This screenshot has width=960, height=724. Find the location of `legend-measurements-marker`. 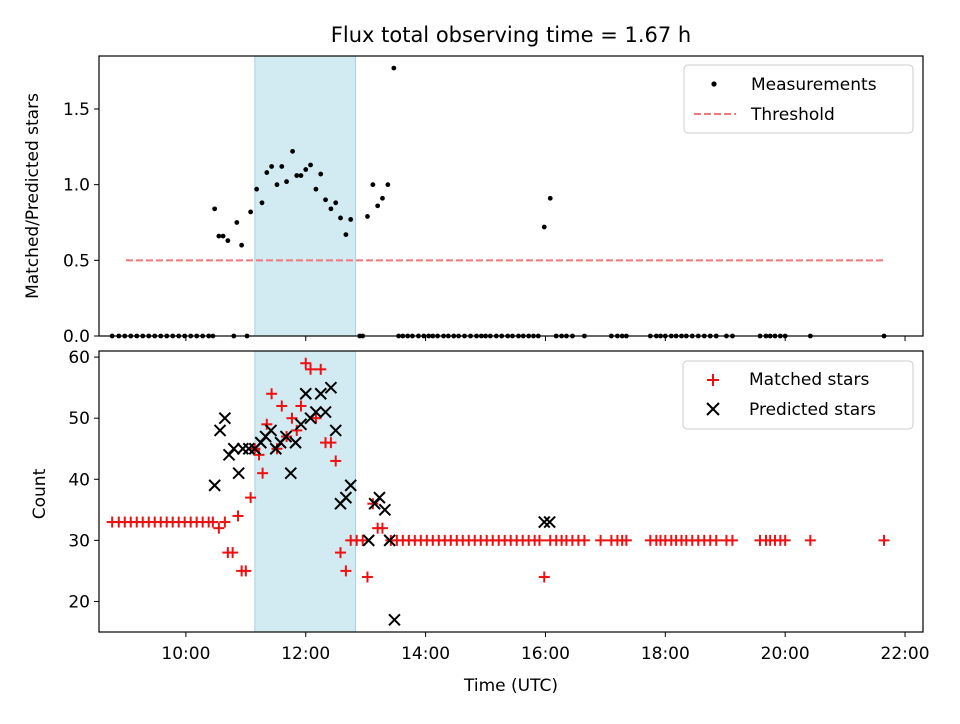

legend-measurements-marker is located at coordinates (714, 84).